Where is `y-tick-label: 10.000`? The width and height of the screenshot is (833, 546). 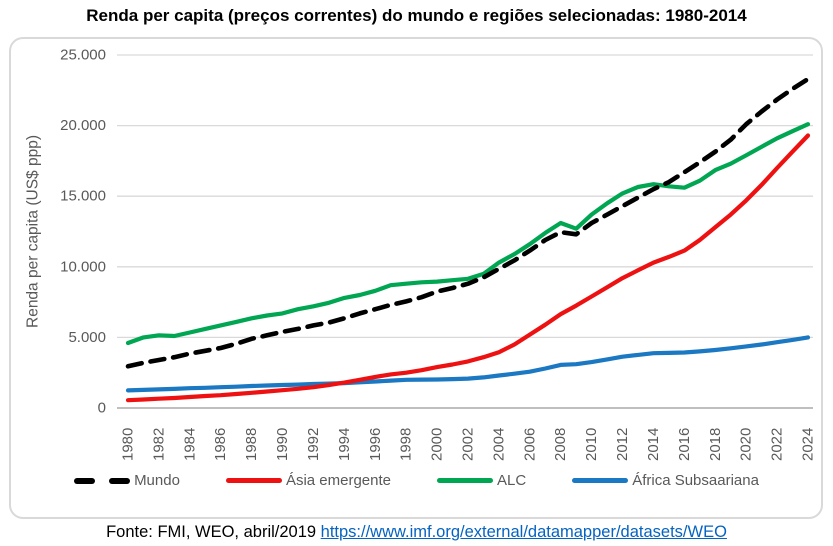 y-tick-label: 10.000 is located at coordinates (83, 266).